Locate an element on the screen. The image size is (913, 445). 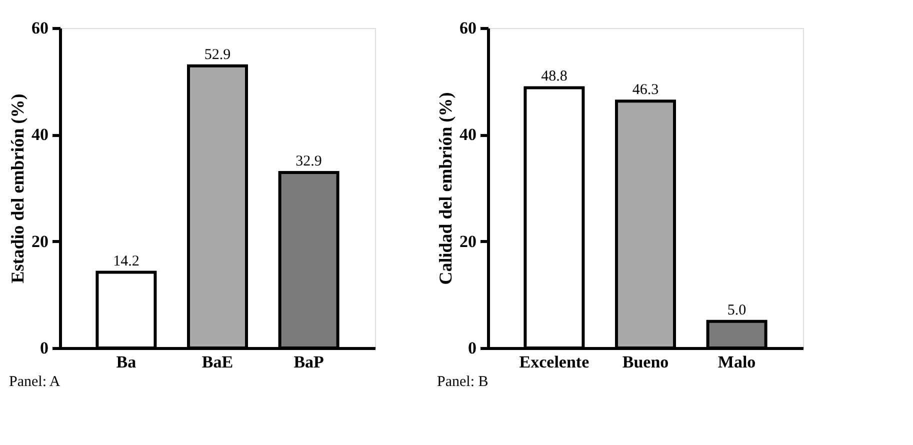
x-tick-label: Malo is located at coordinates (737, 362).